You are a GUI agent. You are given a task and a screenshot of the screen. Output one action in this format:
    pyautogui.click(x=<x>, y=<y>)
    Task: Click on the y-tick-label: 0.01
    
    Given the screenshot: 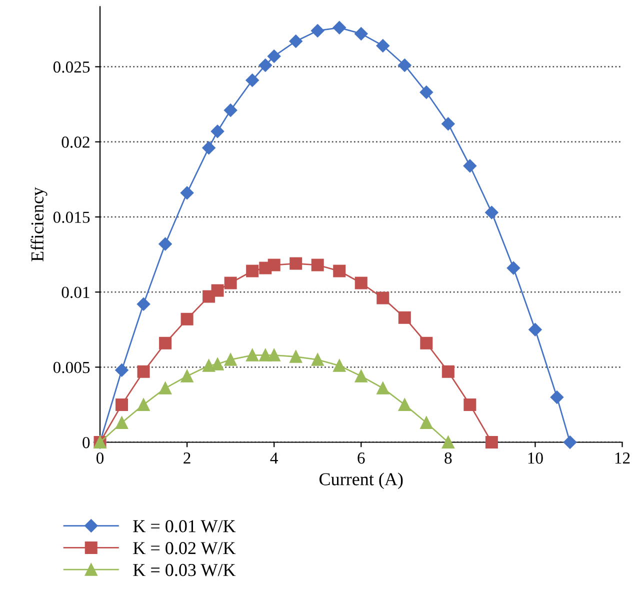 What is the action you would take?
    pyautogui.click(x=76, y=292)
    